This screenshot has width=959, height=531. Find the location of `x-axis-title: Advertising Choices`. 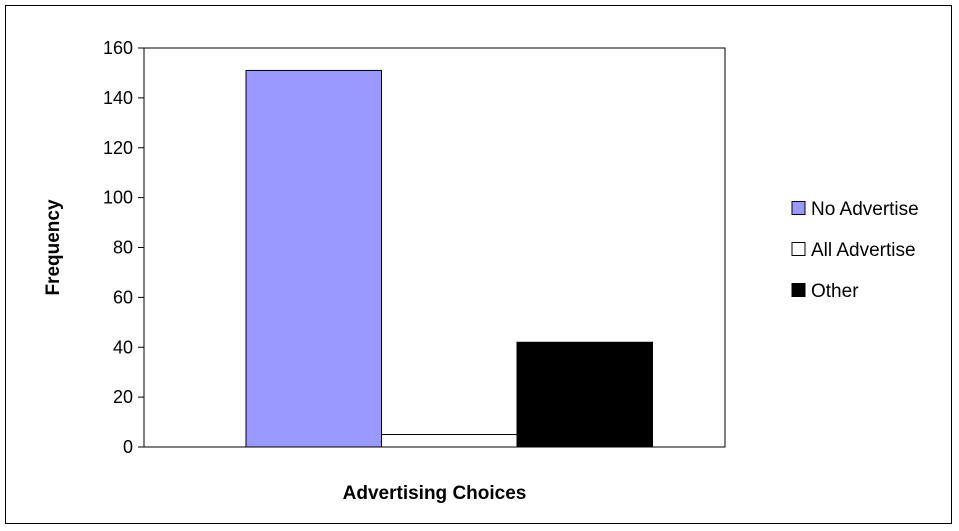

x-axis-title: Advertising Choices is located at coordinates (435, 493).